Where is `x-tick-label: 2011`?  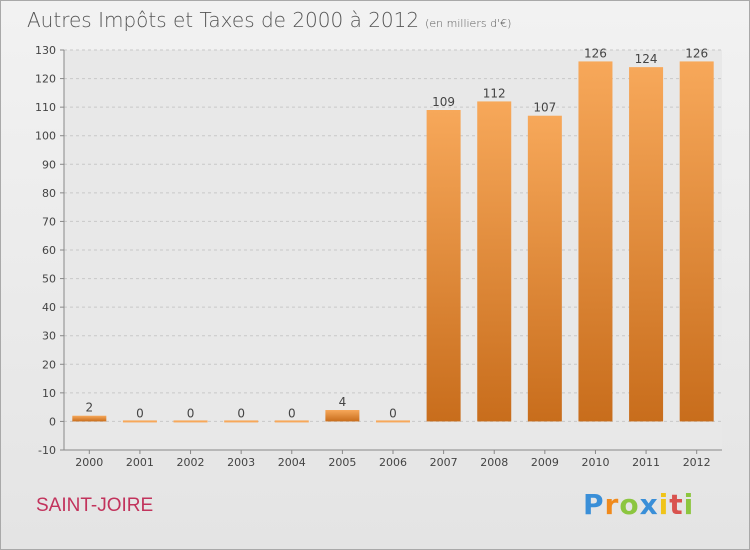
x-tick-label: 2011 is located at coordinates (646, 462).